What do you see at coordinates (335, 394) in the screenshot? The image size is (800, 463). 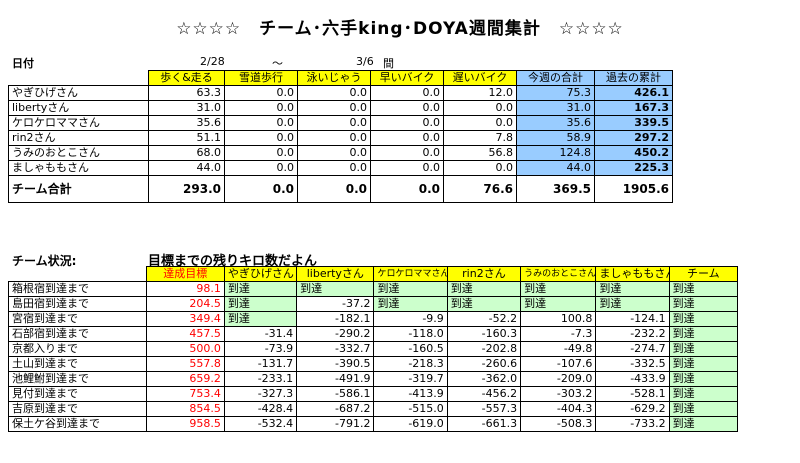 I see `remaining-cell: -586.1` at bounding box center [335, 394].